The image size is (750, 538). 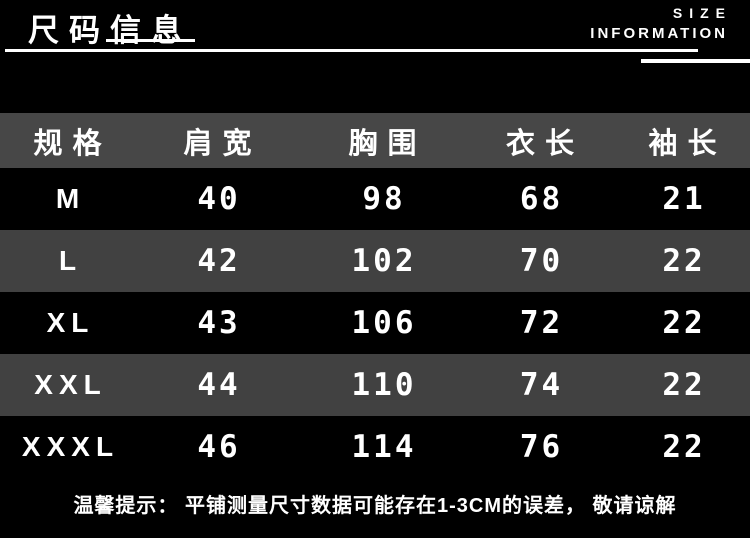 What do you see at coordinates (657, 23) in the screenshot?
I see `page-title-english: SIZE INFORMATION` at bounding box center [657, 23].